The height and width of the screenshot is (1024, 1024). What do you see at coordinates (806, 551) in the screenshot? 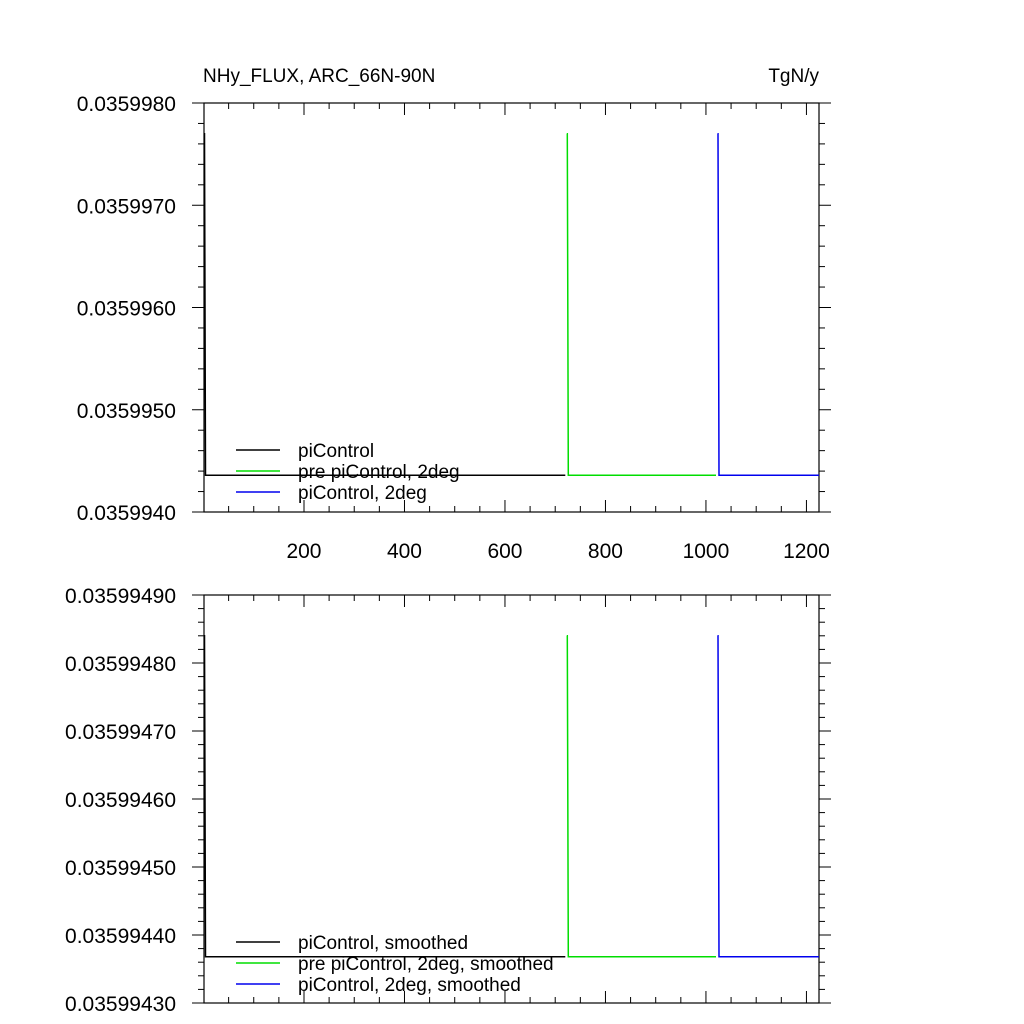
I see `x-tick-label: 1200` at bounding box center [806, 551].